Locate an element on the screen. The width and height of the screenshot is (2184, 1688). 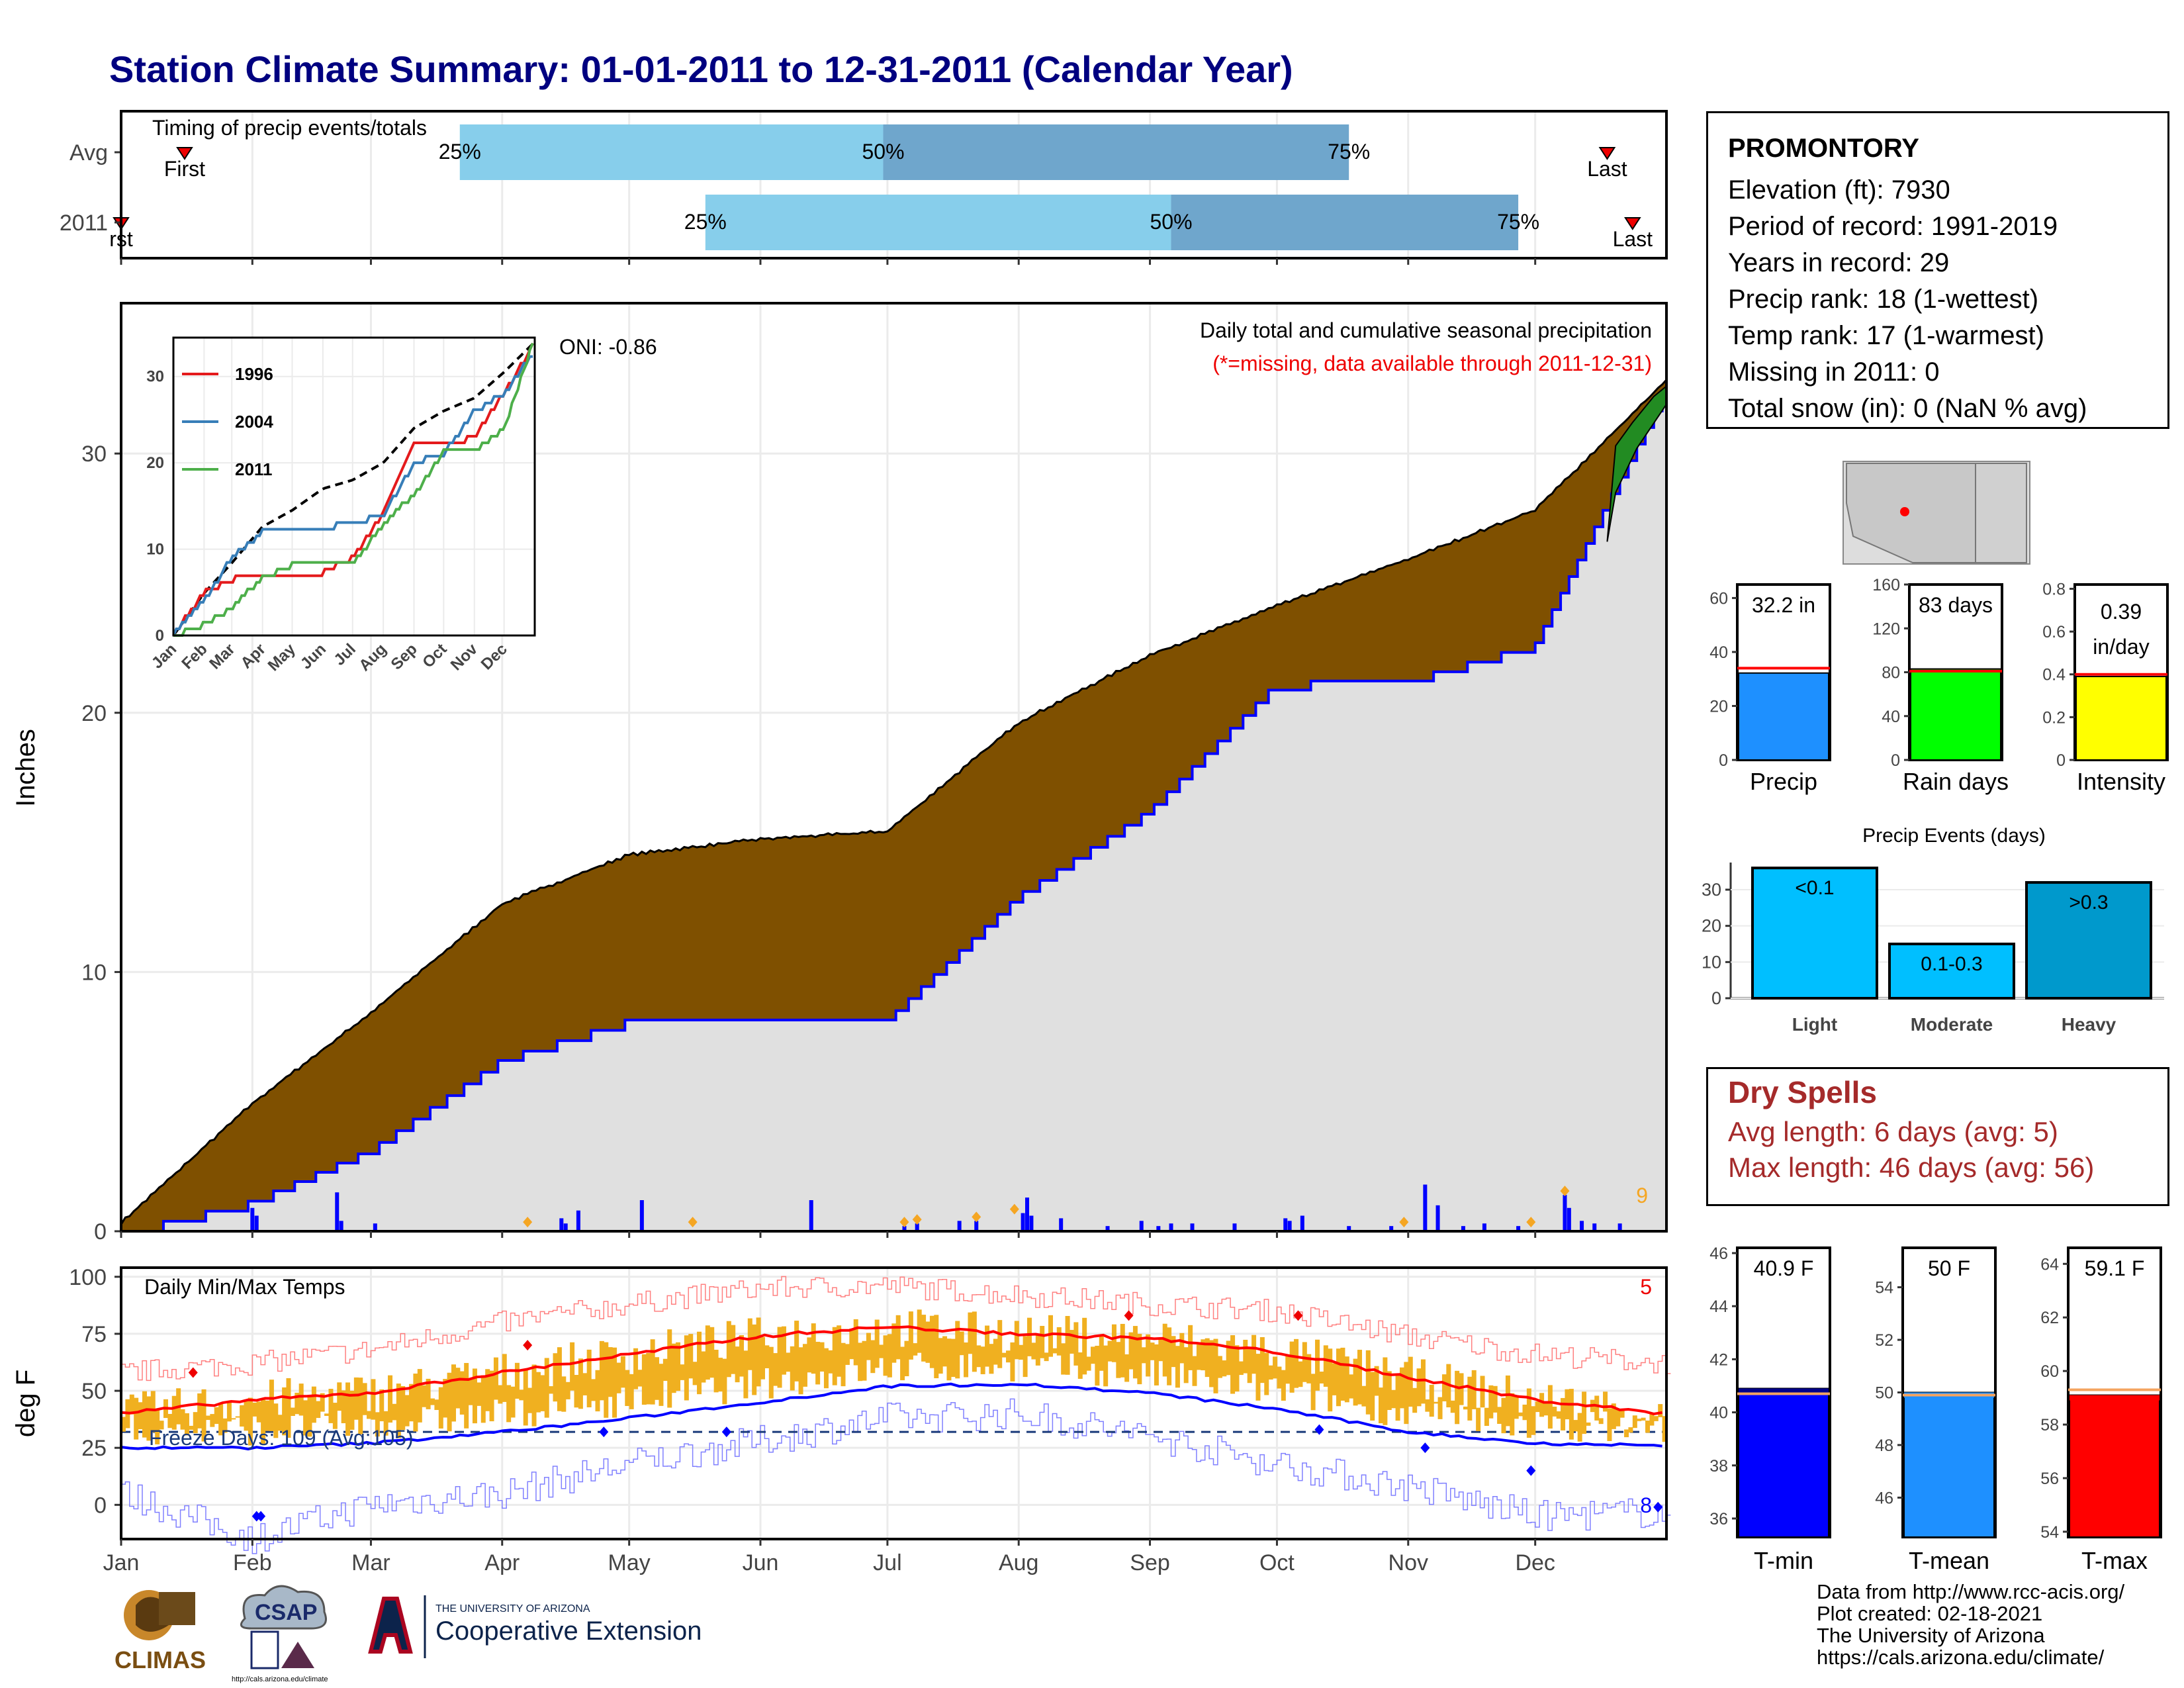
mini-bar-ytick: 20 is located at coordinates (1718, 706).